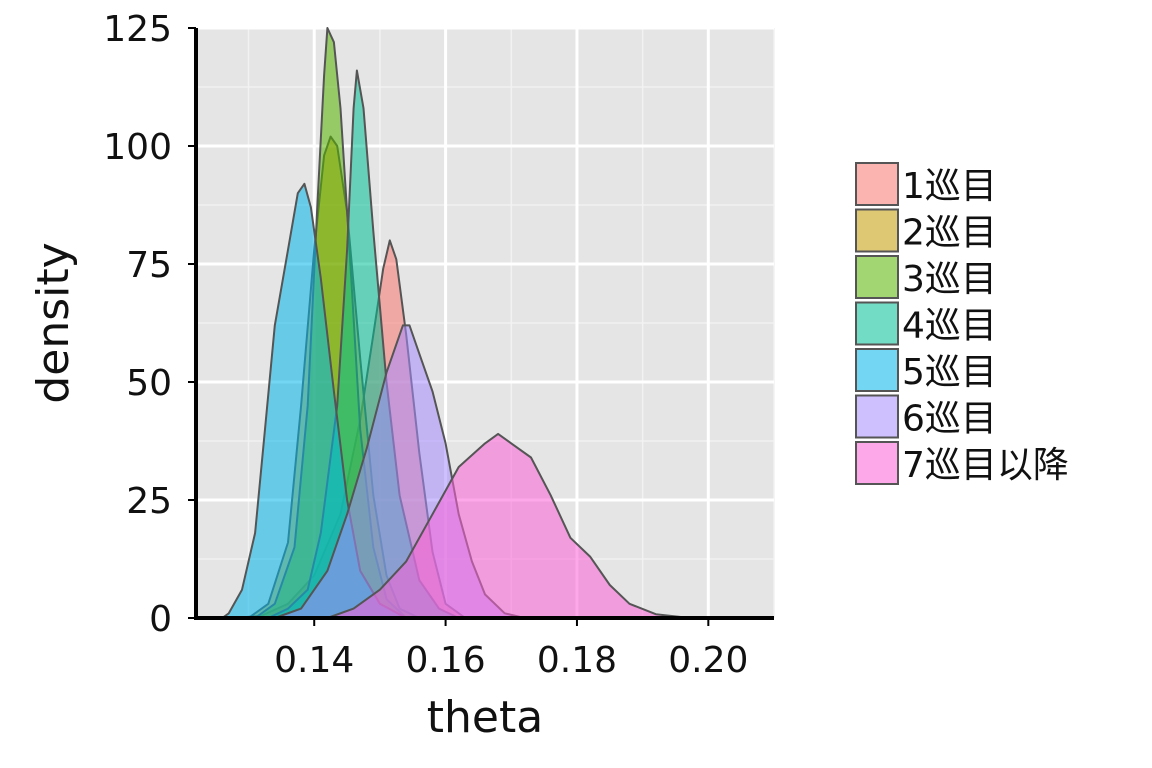 The image size is (1152, 768). Describe the element at coordinates (949, 279) in the screenshot. I see `legend-label: 3巡目` at that location.